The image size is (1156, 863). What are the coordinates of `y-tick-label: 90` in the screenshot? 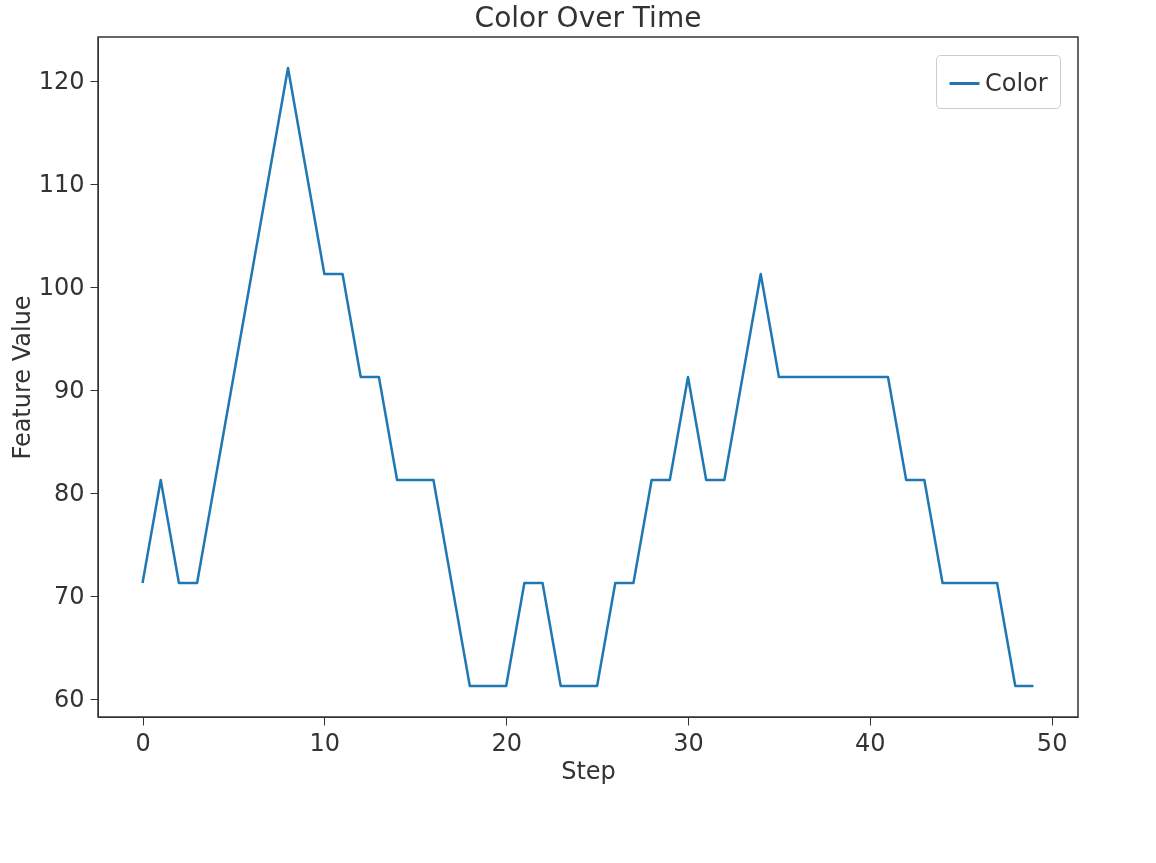 It's located at (69, 389).